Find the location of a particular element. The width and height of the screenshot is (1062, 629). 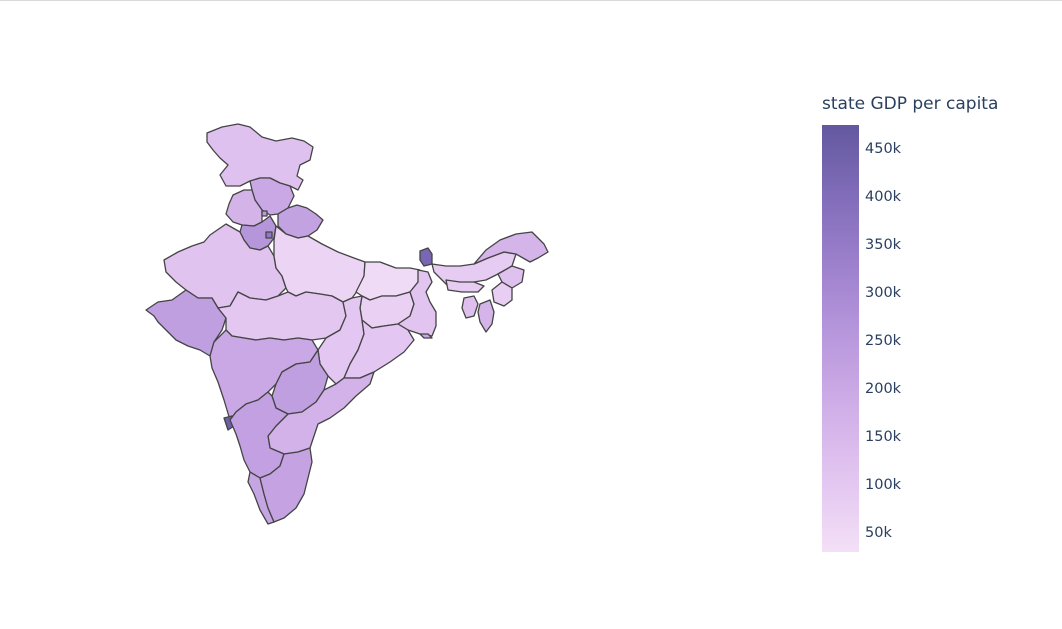

colorbar-title: state GDP per capita is located at coordinates (910, 104).